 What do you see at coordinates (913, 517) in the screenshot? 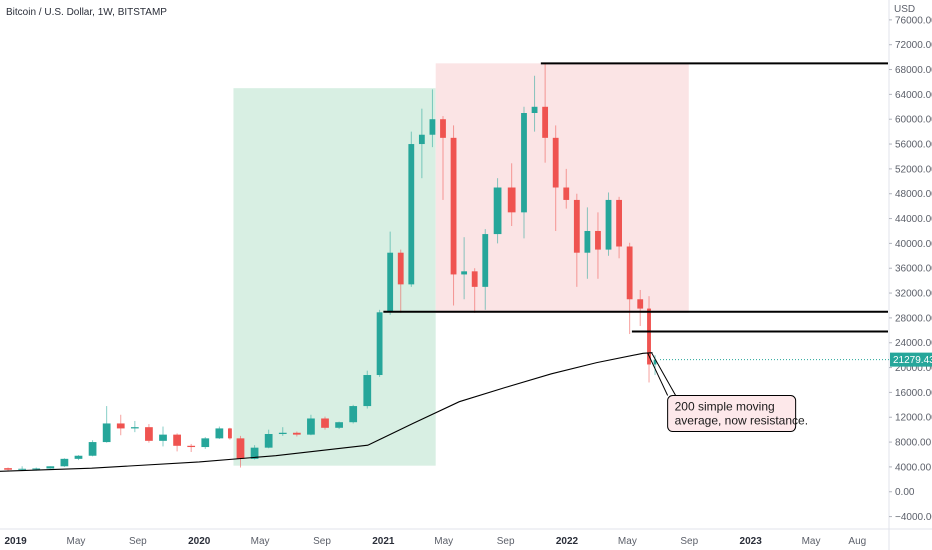
I see `y-tick-label: −4000.00` at bounding box center [913, 517].